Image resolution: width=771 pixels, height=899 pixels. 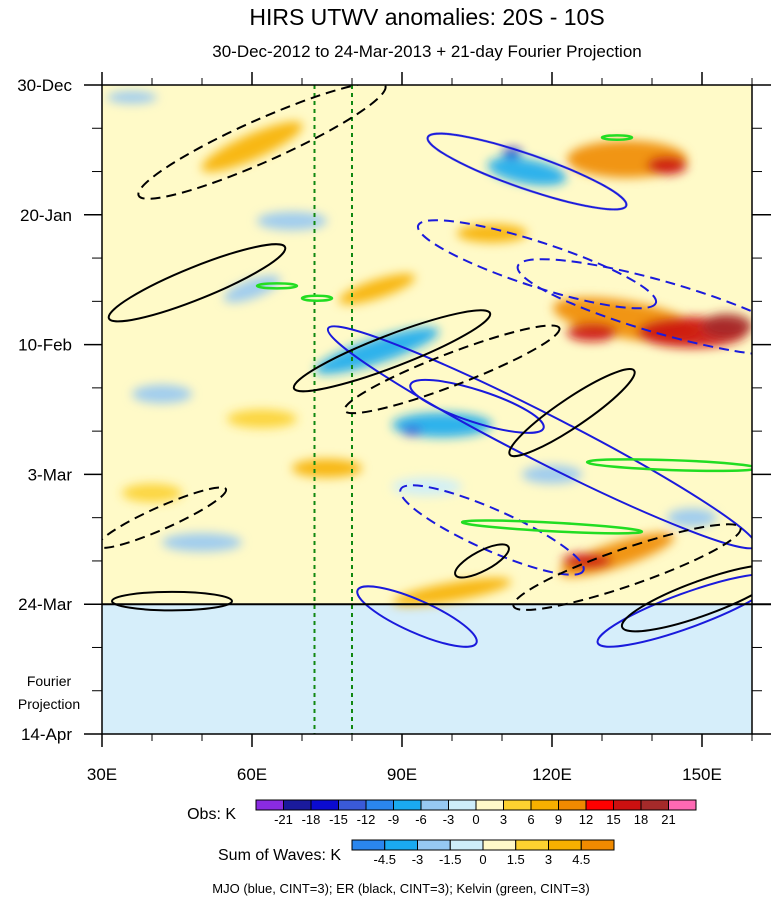 I want to click on waves-legend-label: Sum of Waves: K, so click(x=279, y=855).